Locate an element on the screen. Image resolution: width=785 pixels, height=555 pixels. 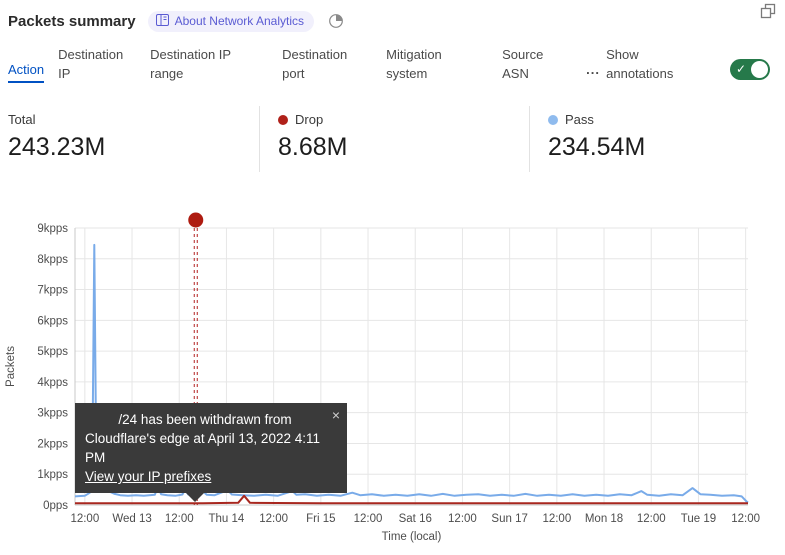
pass-legend-dot is located at coordinates (553, 119).